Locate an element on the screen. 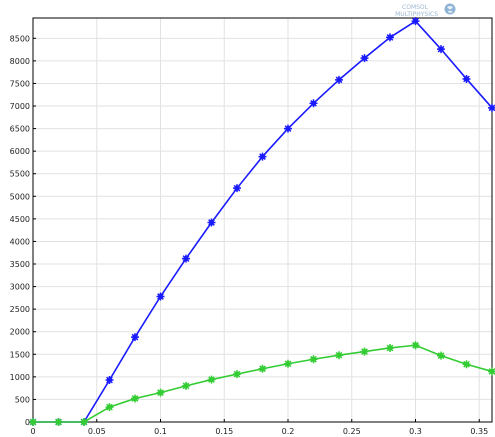 Image resolution: width=495 pixels, height=437 pixels. y-tick-label: 6000 is located at coordinates (20, 151).